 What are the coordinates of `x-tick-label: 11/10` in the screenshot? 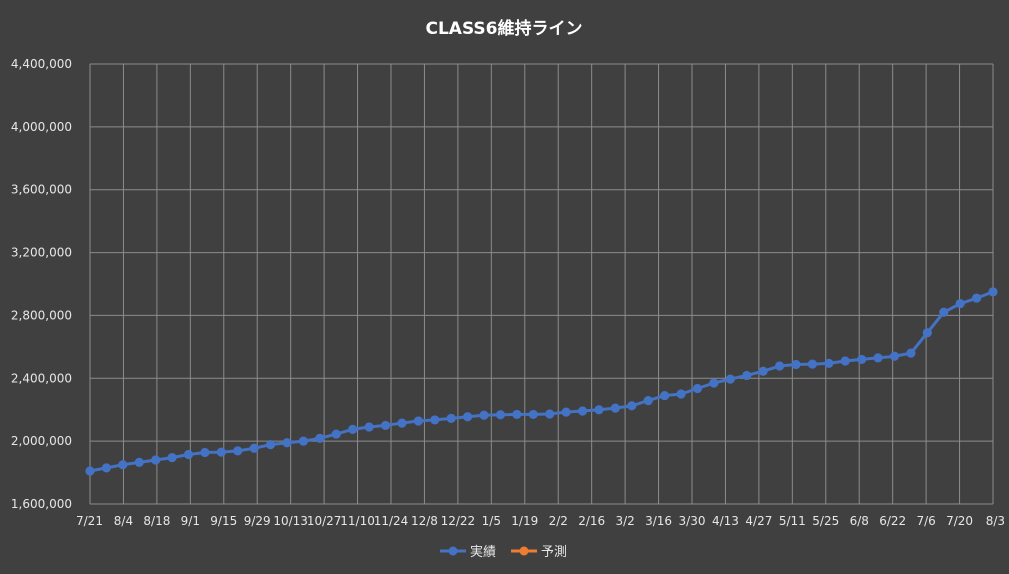 It's located at (357, 521).